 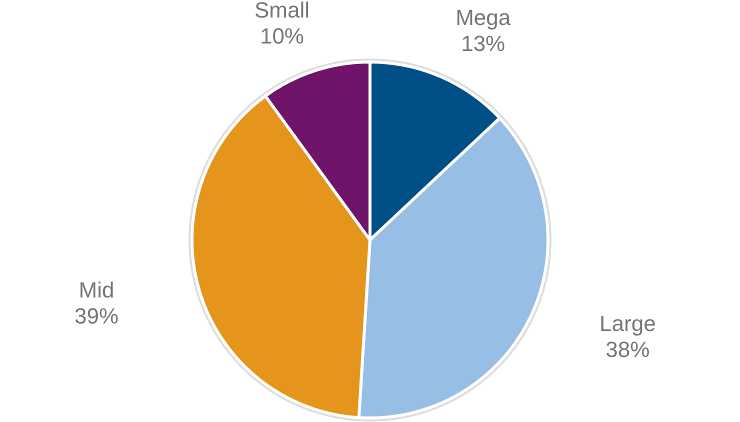 What do you see at coordinates (628, 323) in the screenshot?
I see `slice-label: Large` at bounding box center [628, 323].